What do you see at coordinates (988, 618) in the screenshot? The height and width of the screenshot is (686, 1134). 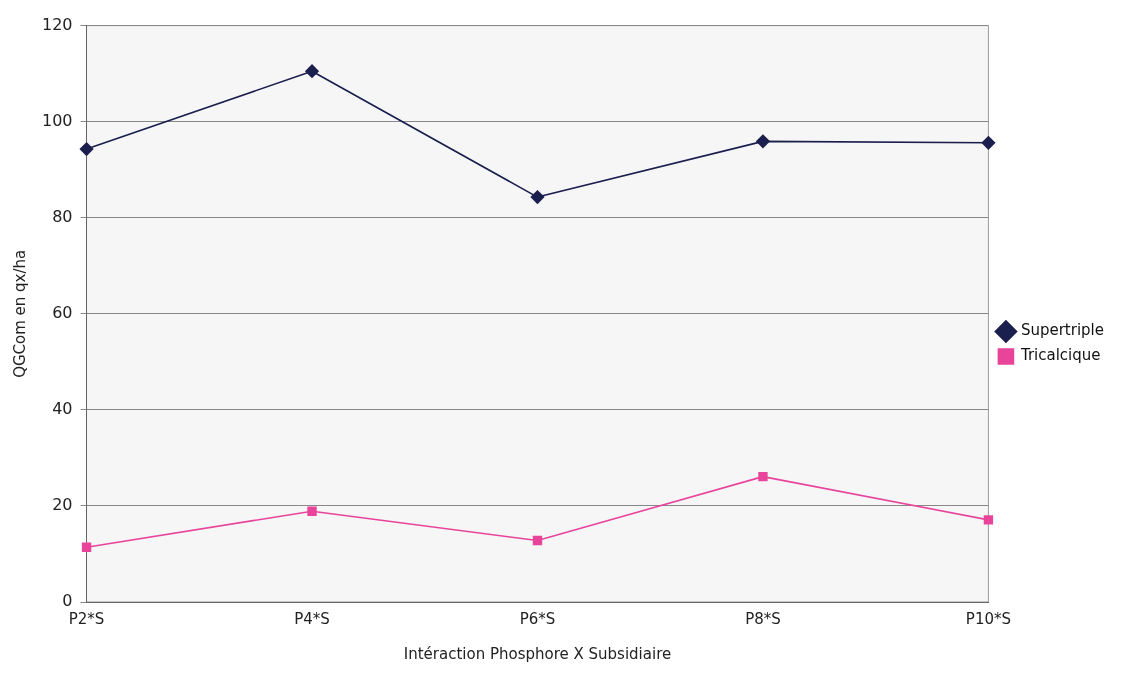 I see `x-tick-label: P10*S` at bounding box center [988, 618].